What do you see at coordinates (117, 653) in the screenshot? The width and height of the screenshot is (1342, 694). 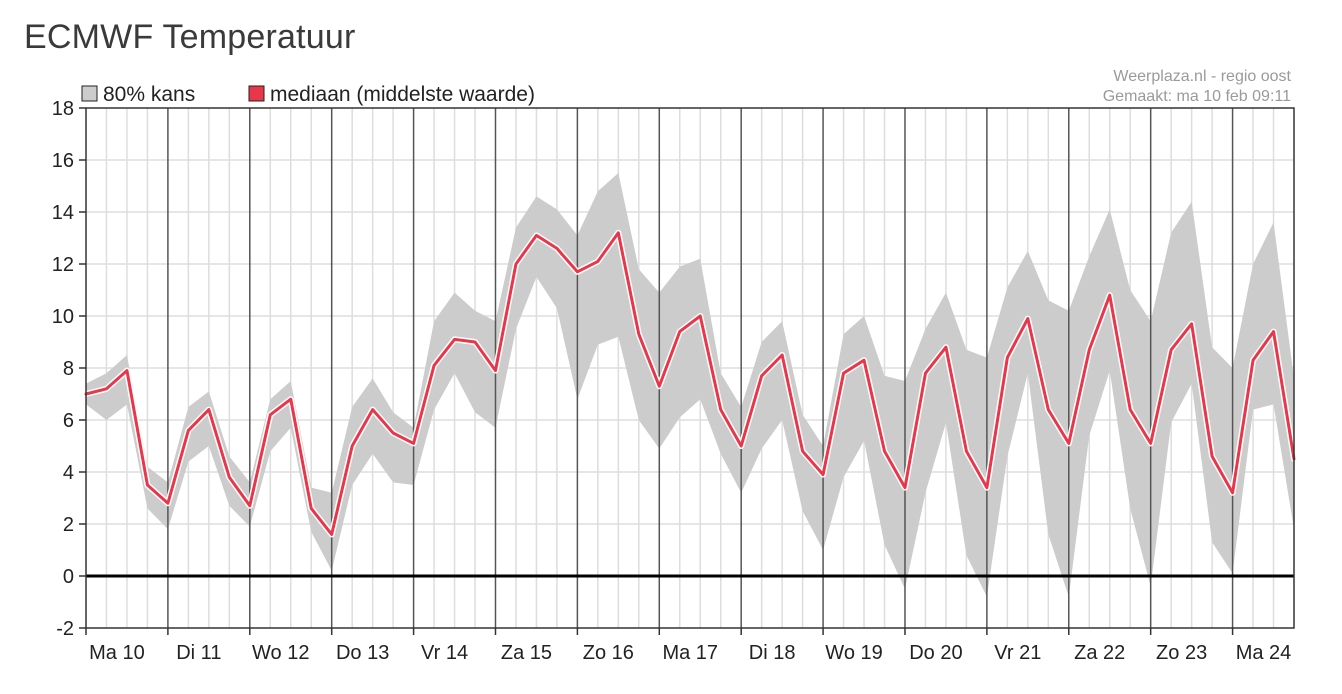 I see `x-tick-label: Ma 10` at bounding box center [117, 653].